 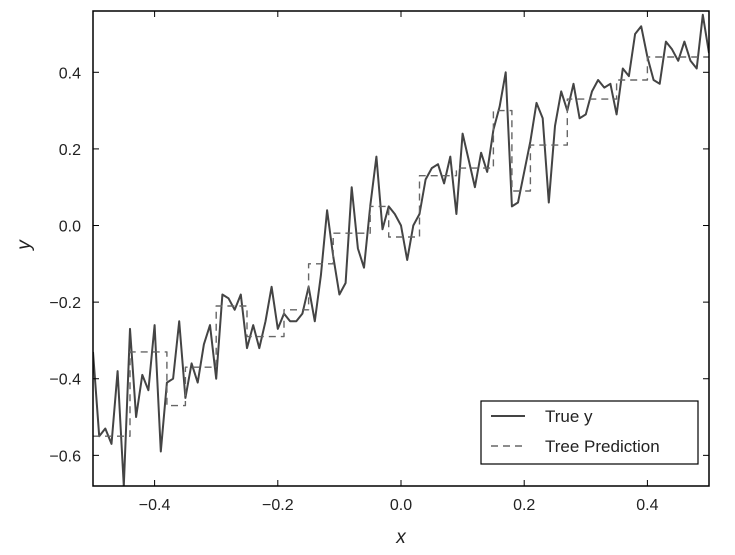 What do you see at coordinates (70, 227) in the screenshot?
I see `y-tick-label: 0.0` at bounding box center [70, 227].